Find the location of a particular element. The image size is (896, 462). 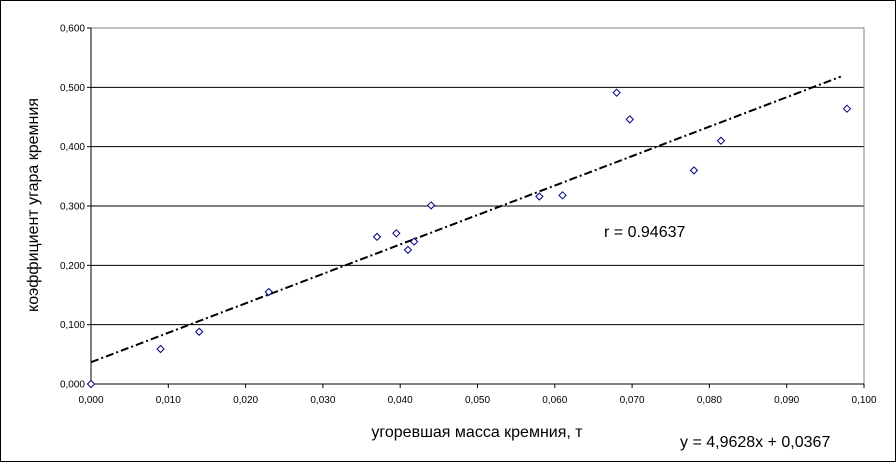

x-tick-label: 0,060 is located at coordinates (554, 400).